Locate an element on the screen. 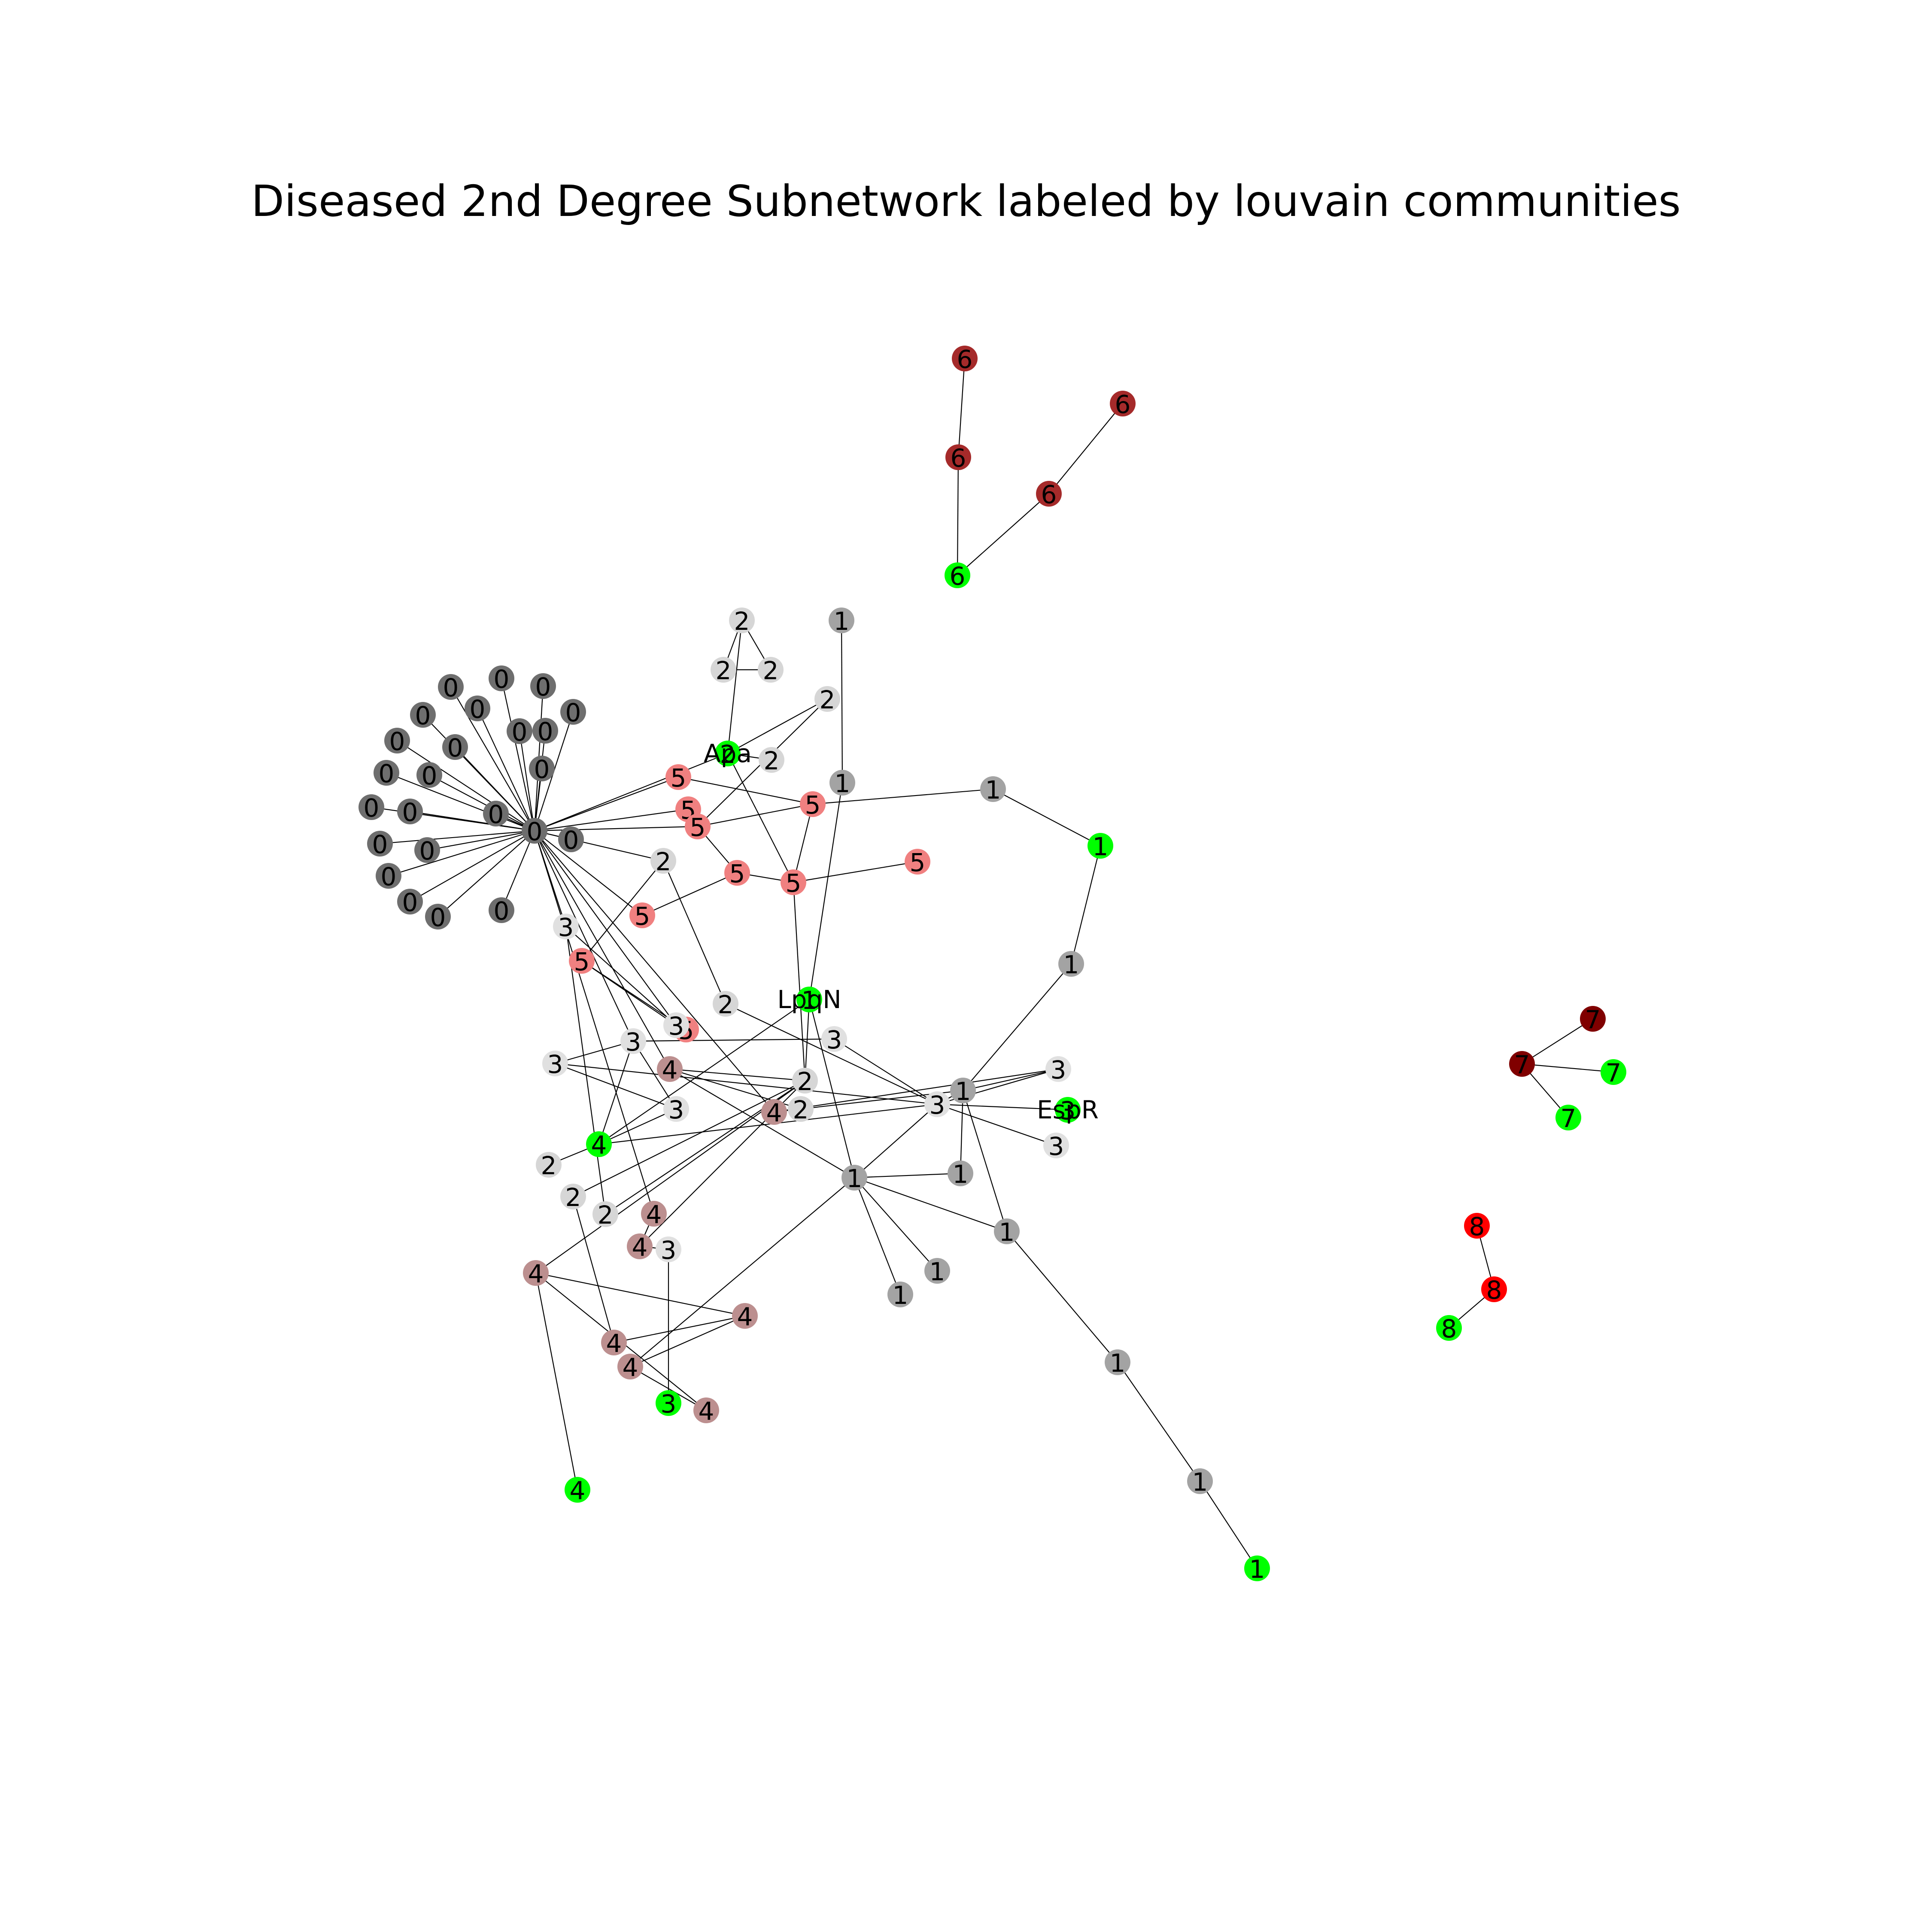 The height and width of the screenshot is (1932, 1932). graph-node-a13: 0 is located at coordinates (371, 808).